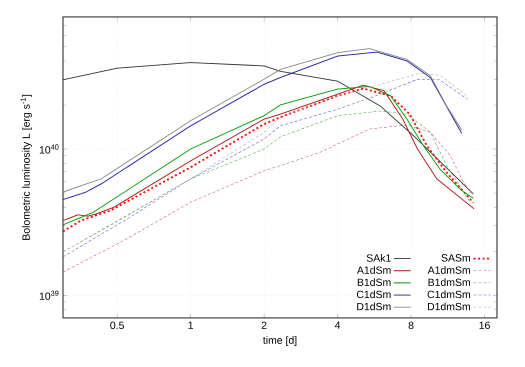 This screenshot has width=525, height=367. I want to click on legend-label: C1dmSm, so click(449, 294).